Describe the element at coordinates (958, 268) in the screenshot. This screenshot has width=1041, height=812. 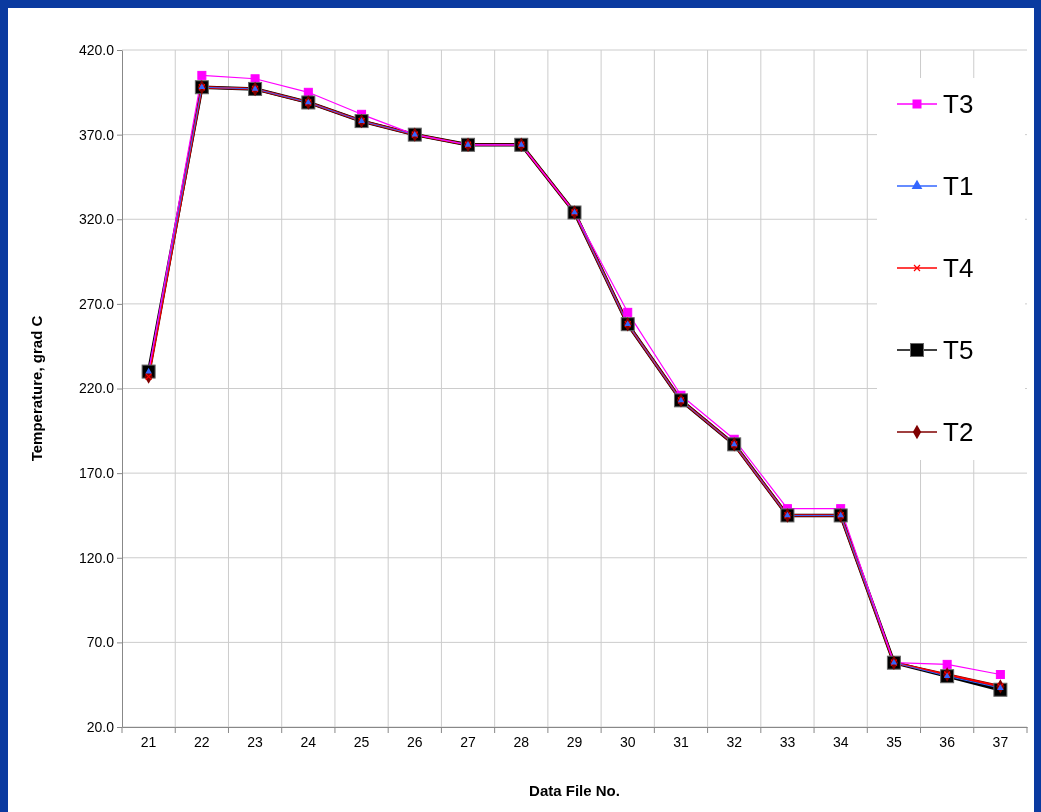
I see `legend-label: T4` at that location.